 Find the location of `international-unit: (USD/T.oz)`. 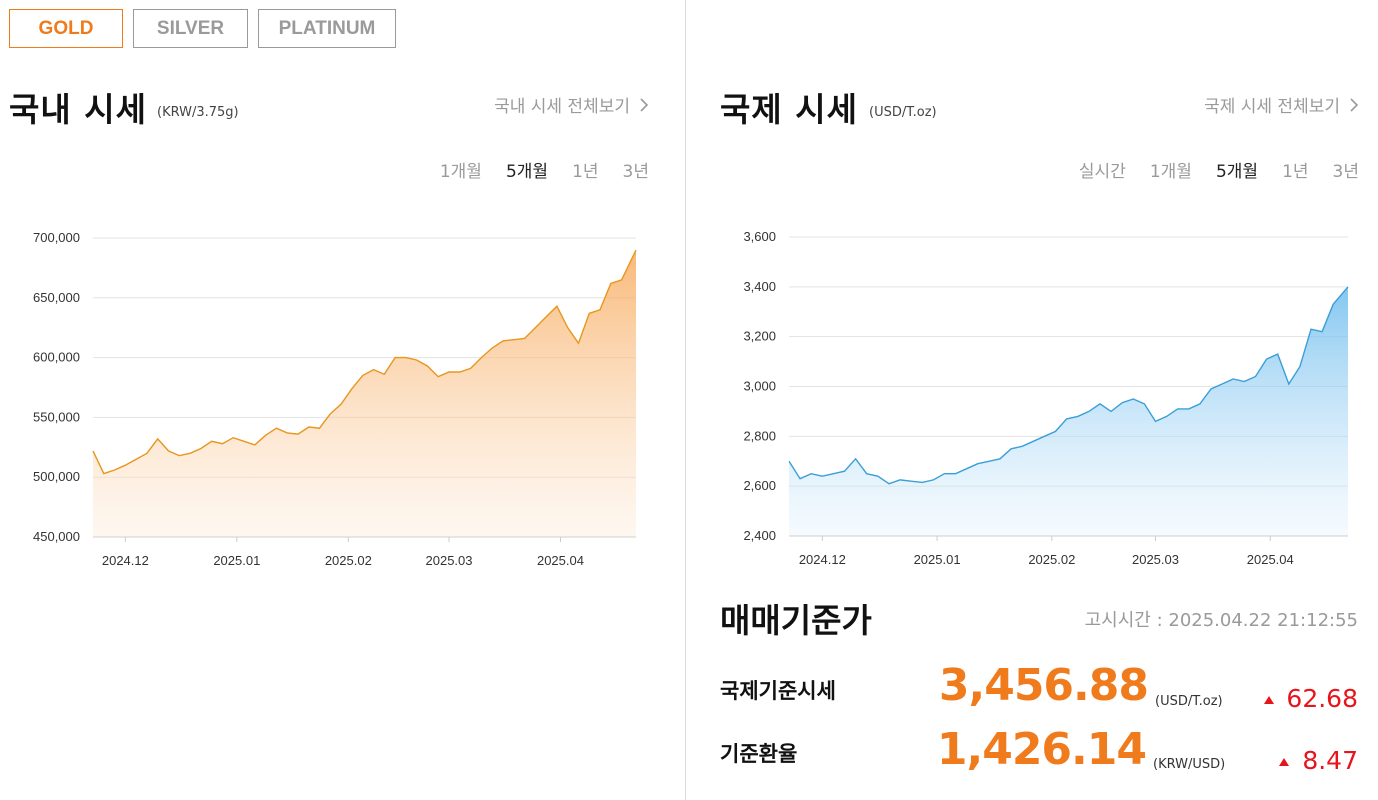

international-unit: (USD/T.oz) is located at coordinates (903, 112).